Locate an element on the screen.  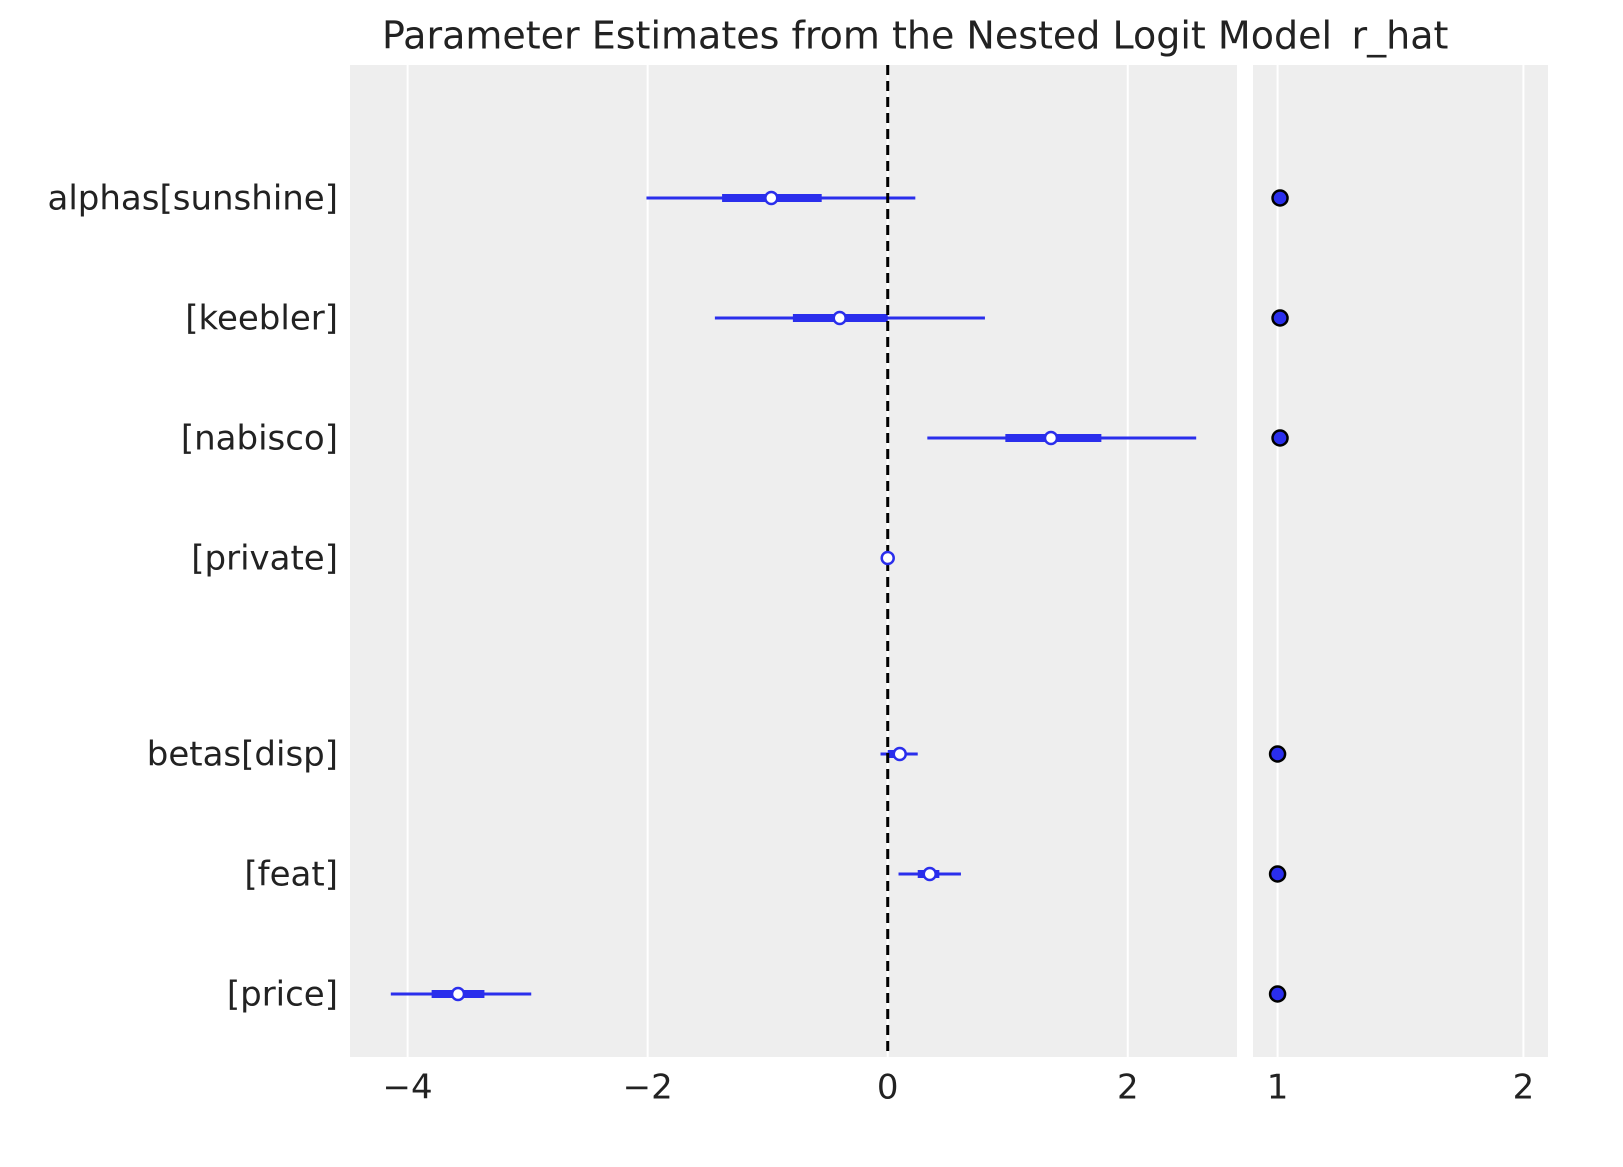
y-tick-label: alphas[sunshine] is located at coordinates (193, 199).